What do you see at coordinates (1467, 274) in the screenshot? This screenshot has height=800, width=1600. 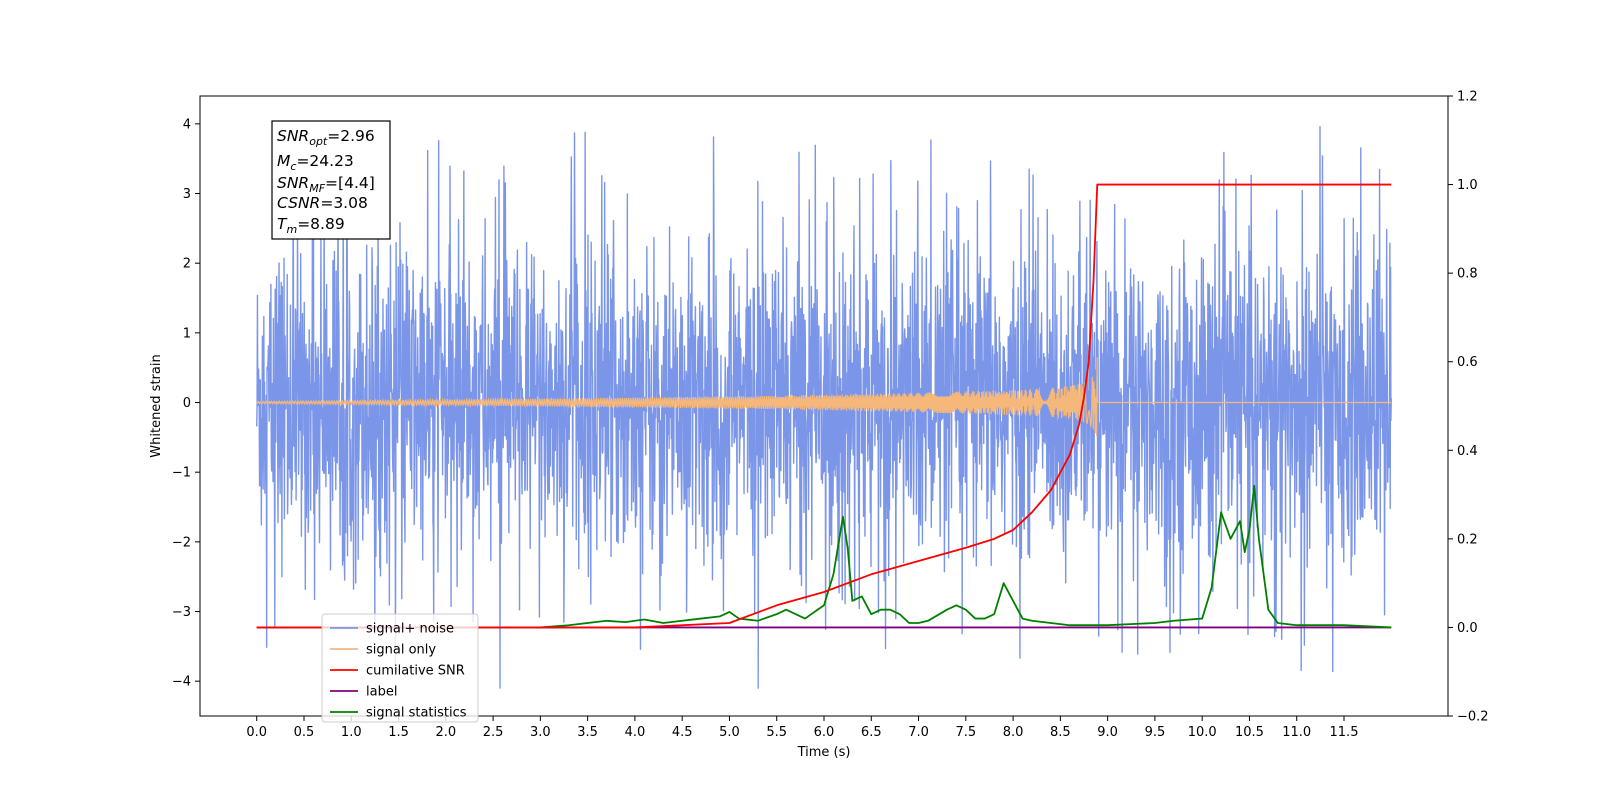 I see `y-right-tick-label: 0.8` at bounding box center [1467, 274].